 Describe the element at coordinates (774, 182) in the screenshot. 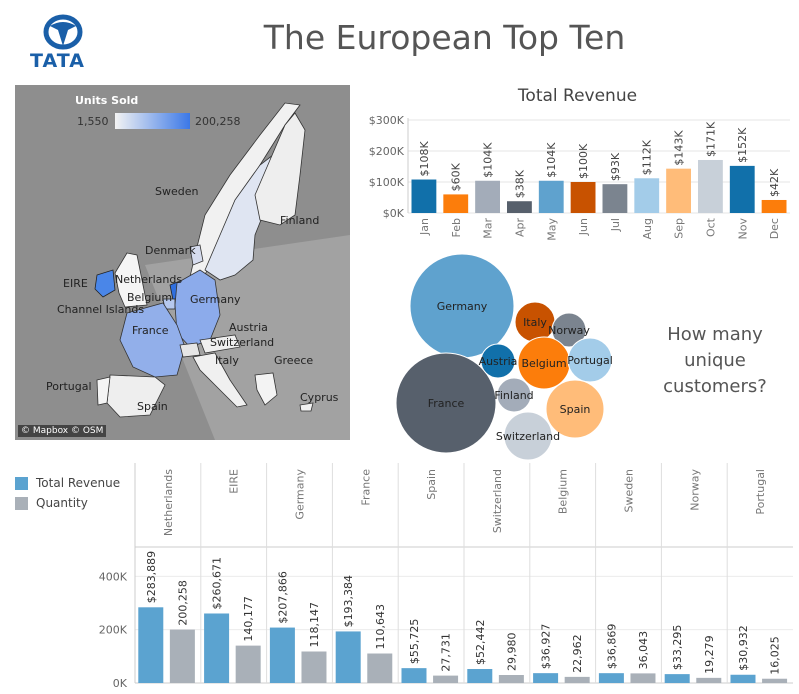

I see `rev-bar-label: $42K` at that location.